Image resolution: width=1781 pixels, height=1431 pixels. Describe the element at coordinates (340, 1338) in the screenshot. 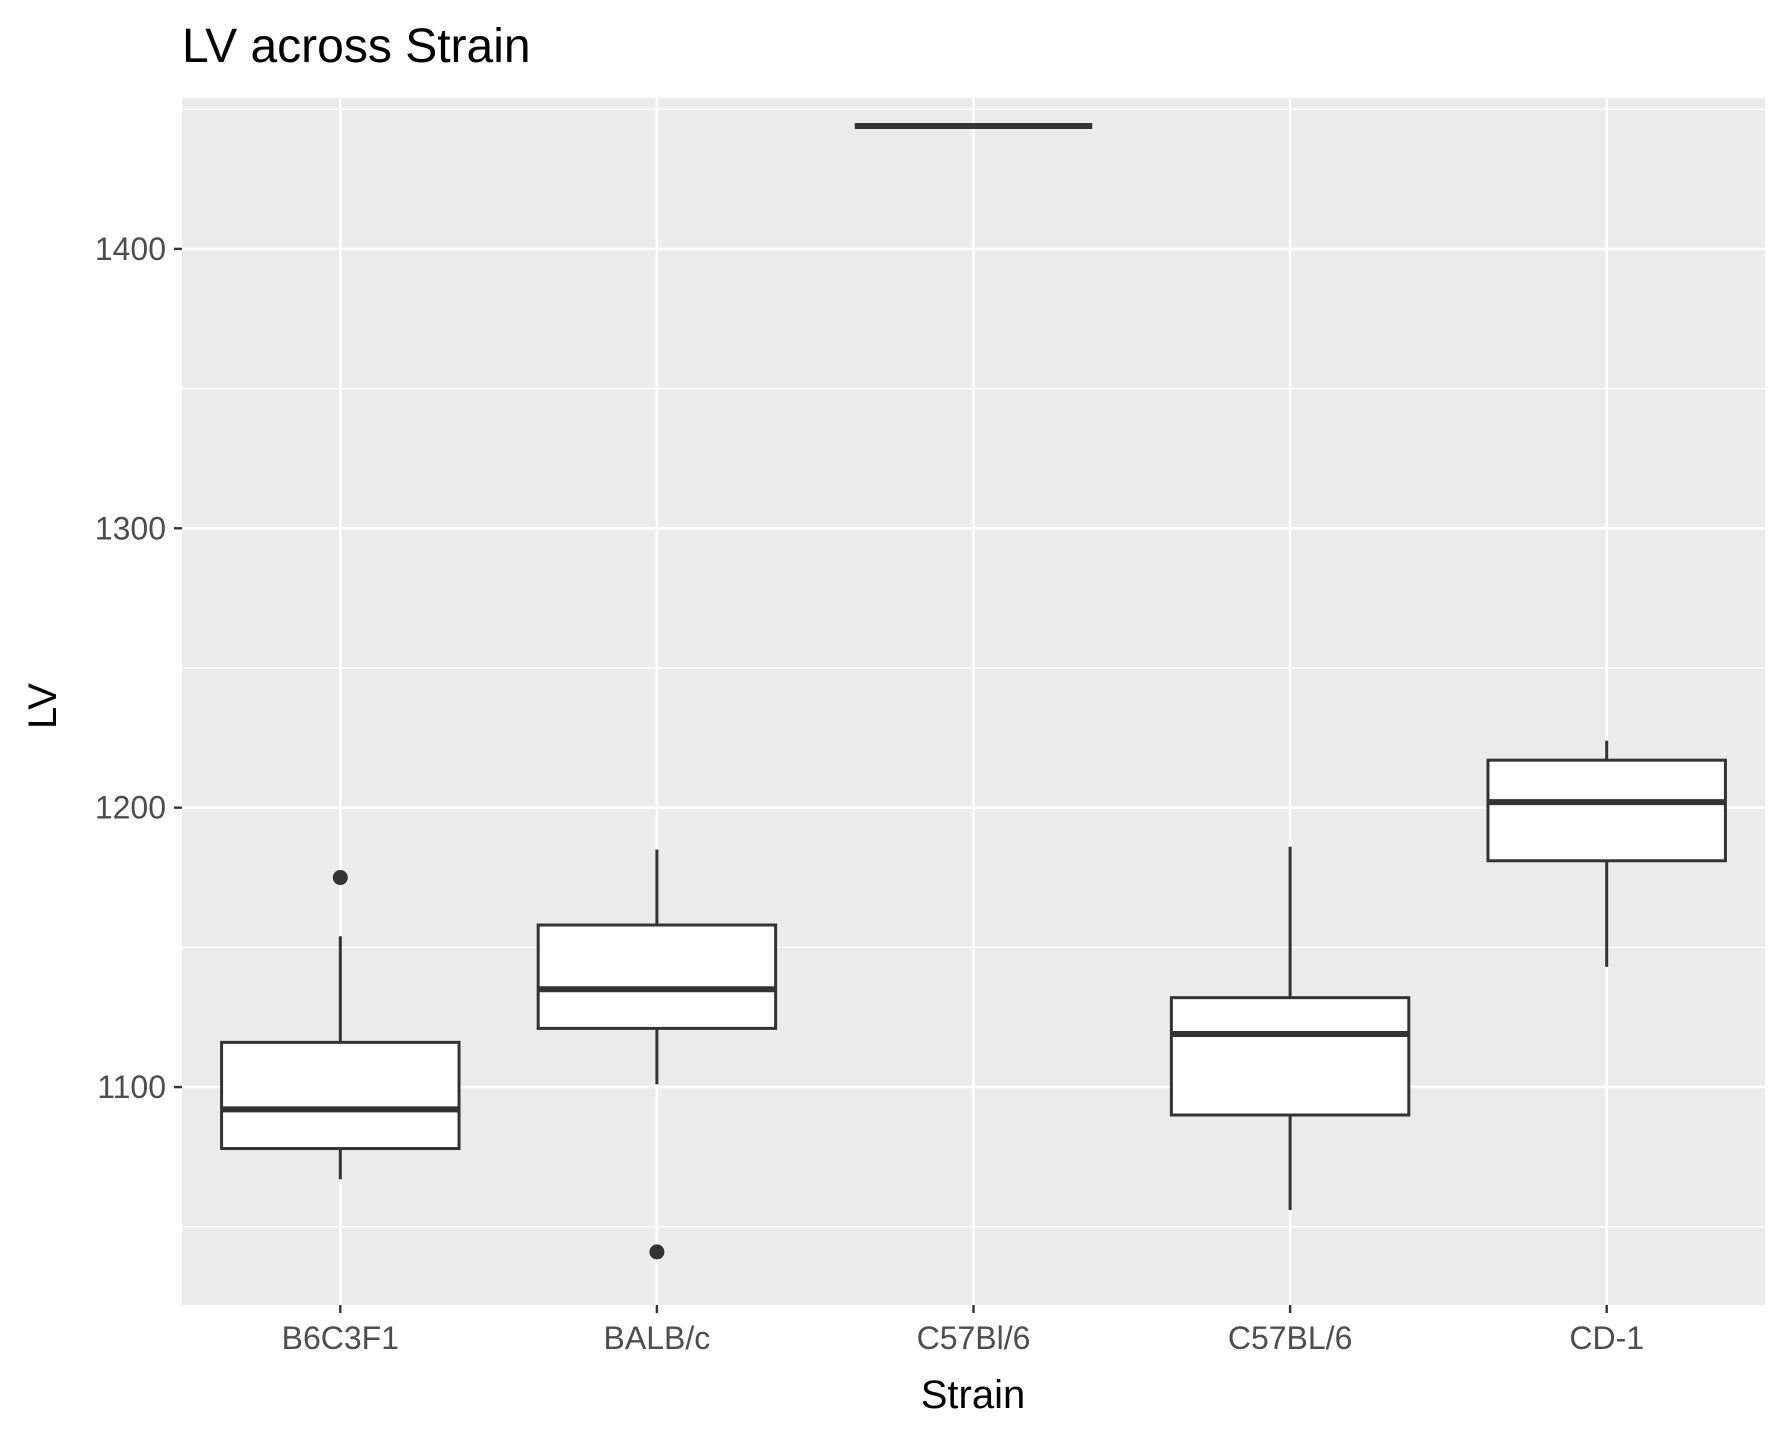

I see `x-tick-label: B6C3F1` at that location.